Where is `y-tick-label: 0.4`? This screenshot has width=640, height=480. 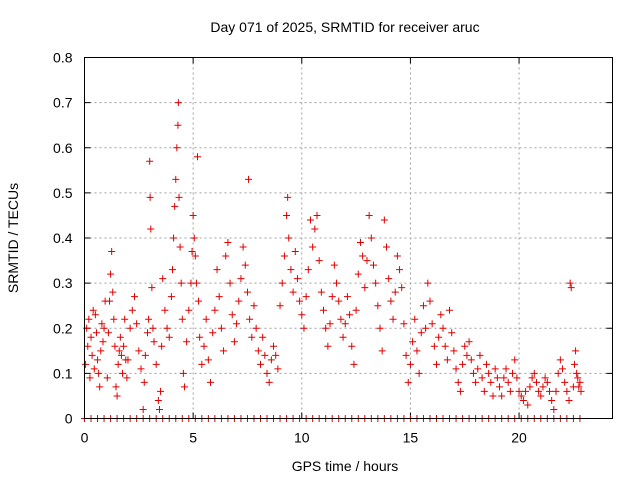 y-tick-label: 0.4 is located at coordinates (63, 238).